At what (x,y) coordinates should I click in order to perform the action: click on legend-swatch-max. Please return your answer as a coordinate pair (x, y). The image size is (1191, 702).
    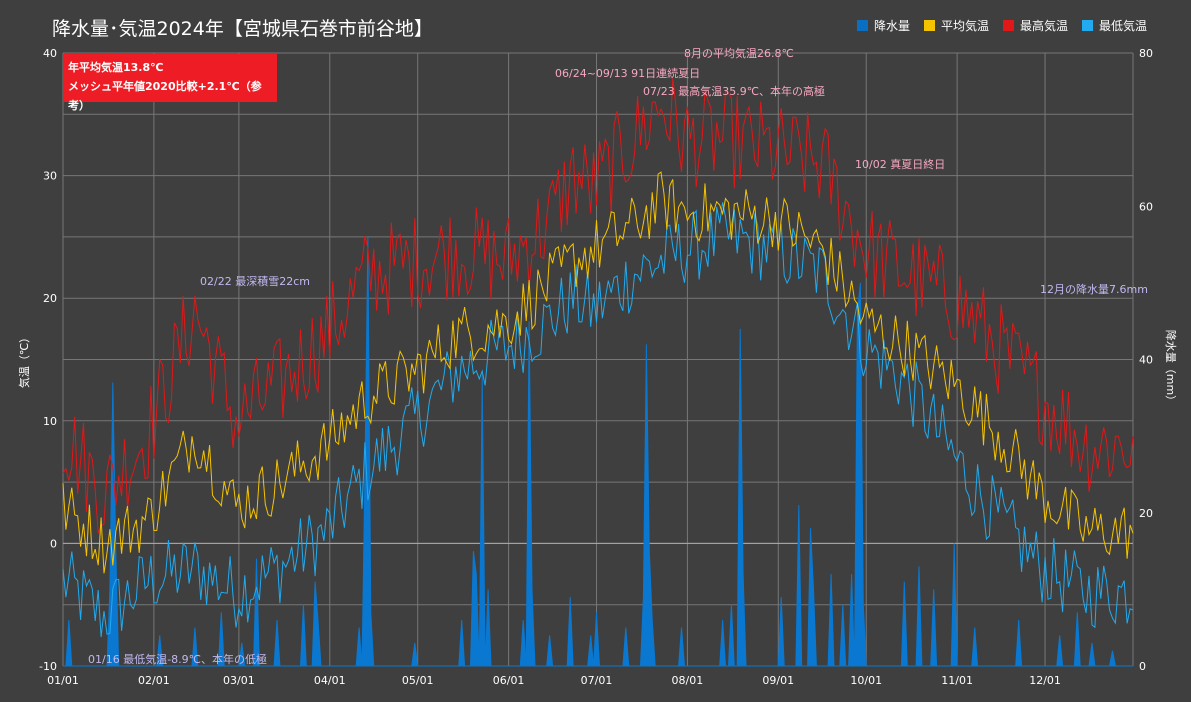
    Looking at the image, I should click on (1008, 25).